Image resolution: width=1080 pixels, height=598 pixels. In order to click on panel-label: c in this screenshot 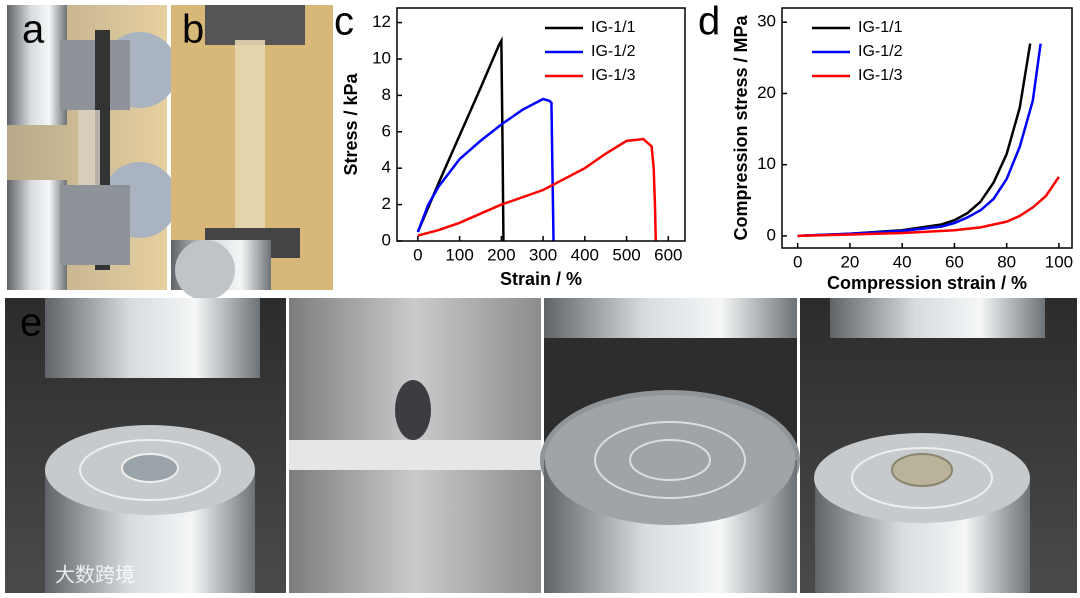, I will do `click(344, 22)`.